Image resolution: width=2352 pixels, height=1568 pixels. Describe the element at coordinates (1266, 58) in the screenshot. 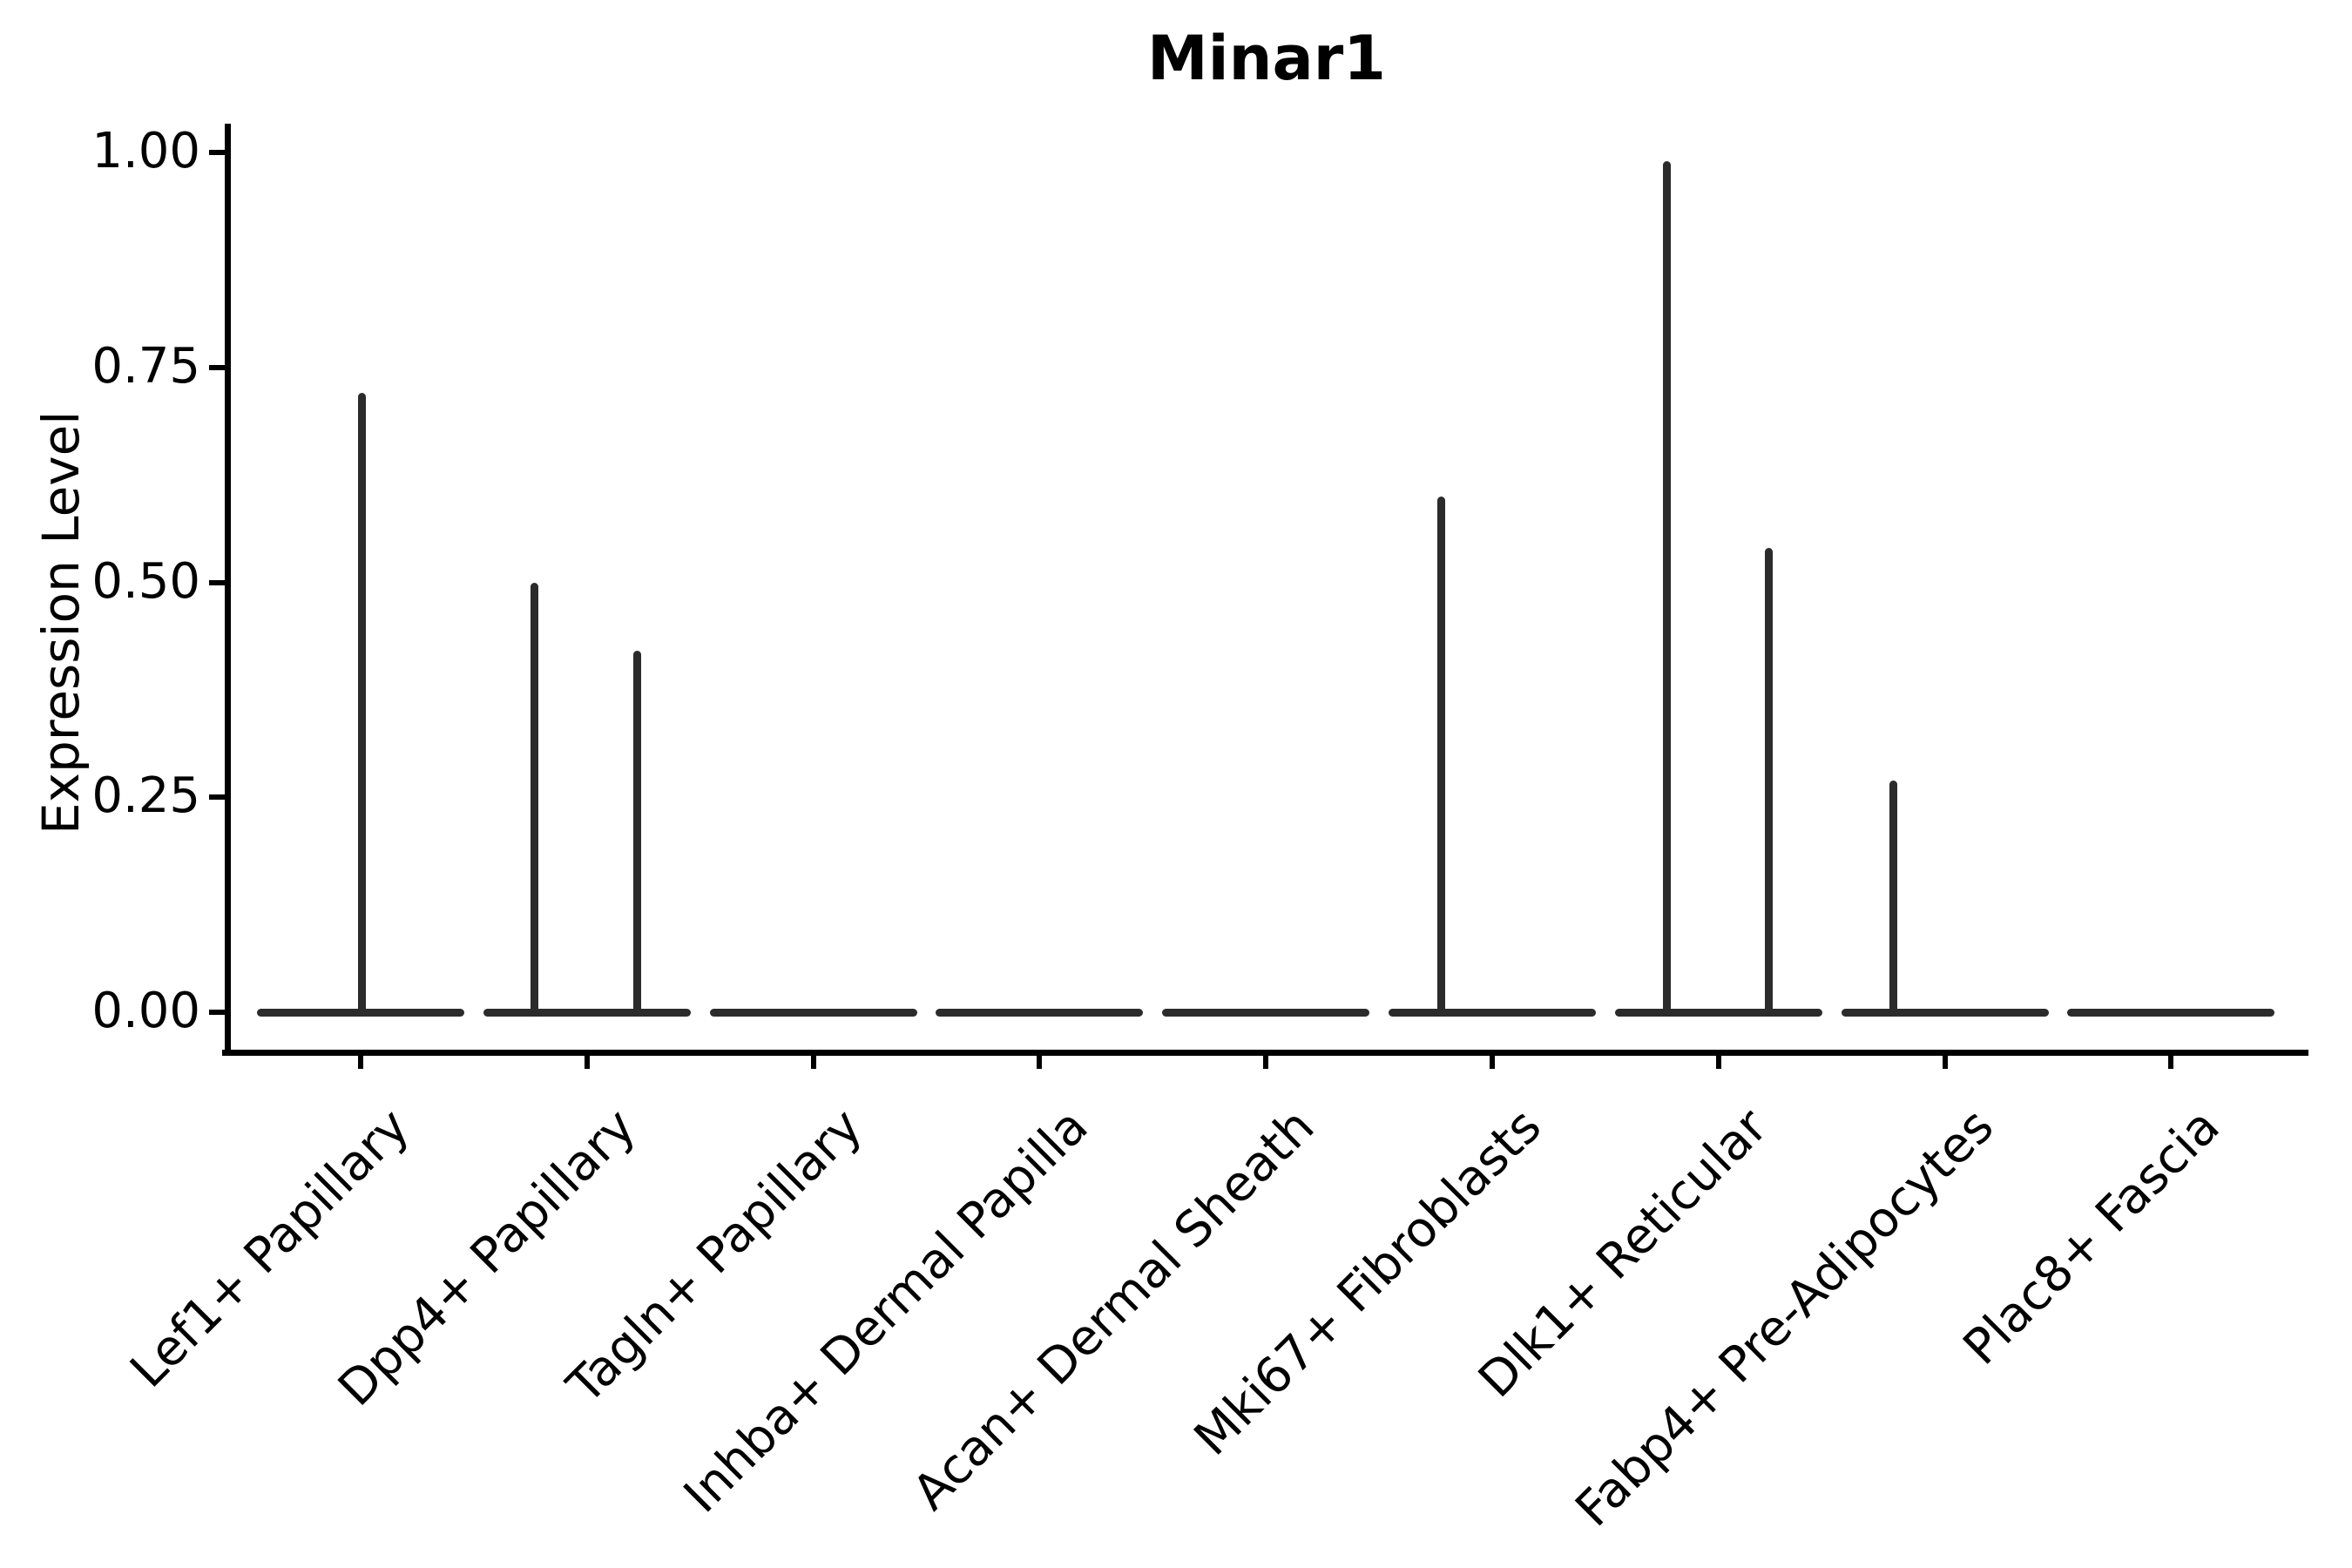

I see `plot-title: Minar1` at that location.